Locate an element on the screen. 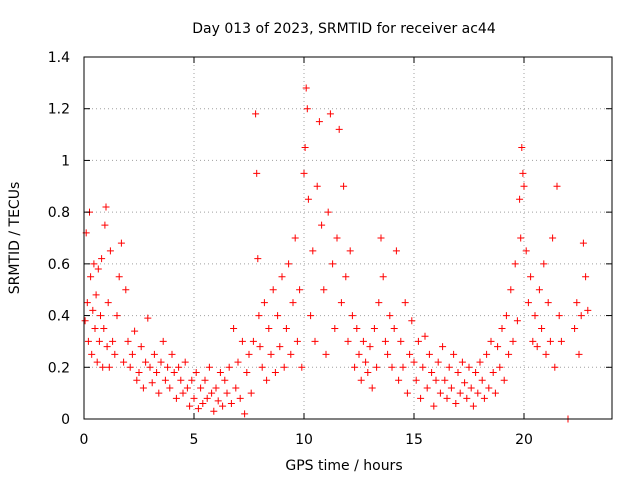 Image resolution: width=640 pixels, height=480 pixels. y-tick-label: 0.4 is located at coordinates (59, 317).